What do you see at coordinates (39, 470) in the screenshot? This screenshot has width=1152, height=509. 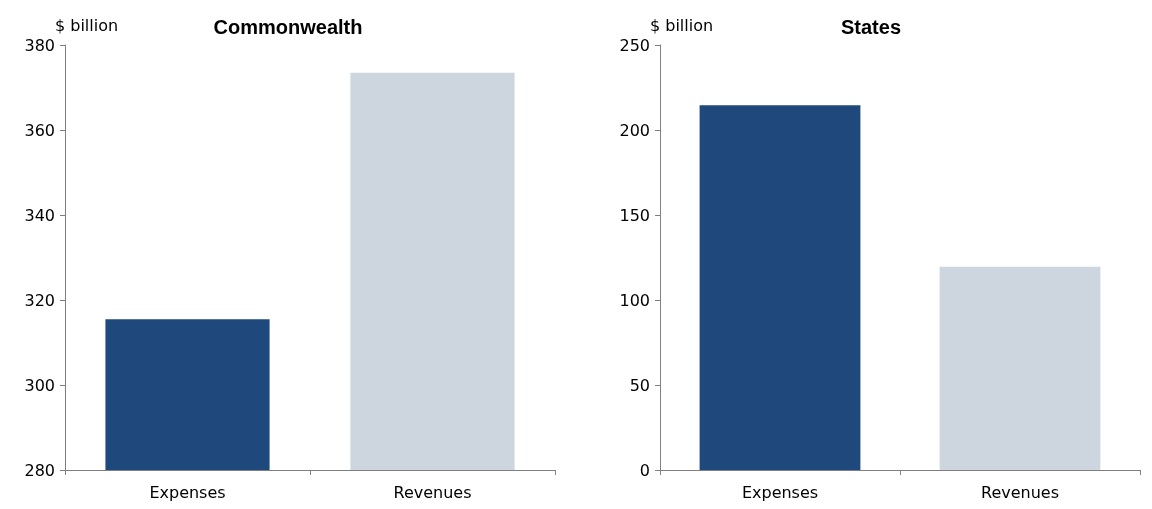 I see `y-tick-label: 280` at bounding box center [39, 470].